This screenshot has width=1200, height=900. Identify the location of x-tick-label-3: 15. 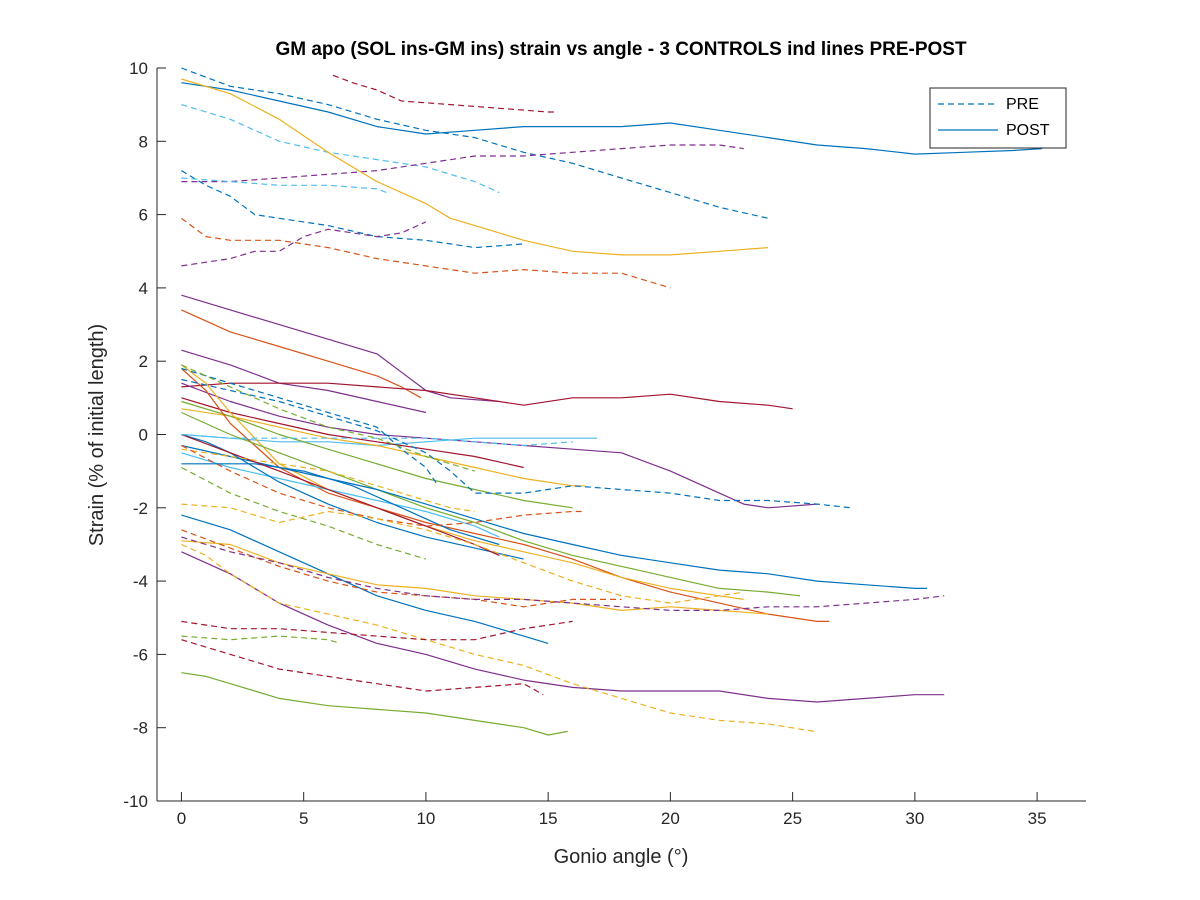
(548, 818).